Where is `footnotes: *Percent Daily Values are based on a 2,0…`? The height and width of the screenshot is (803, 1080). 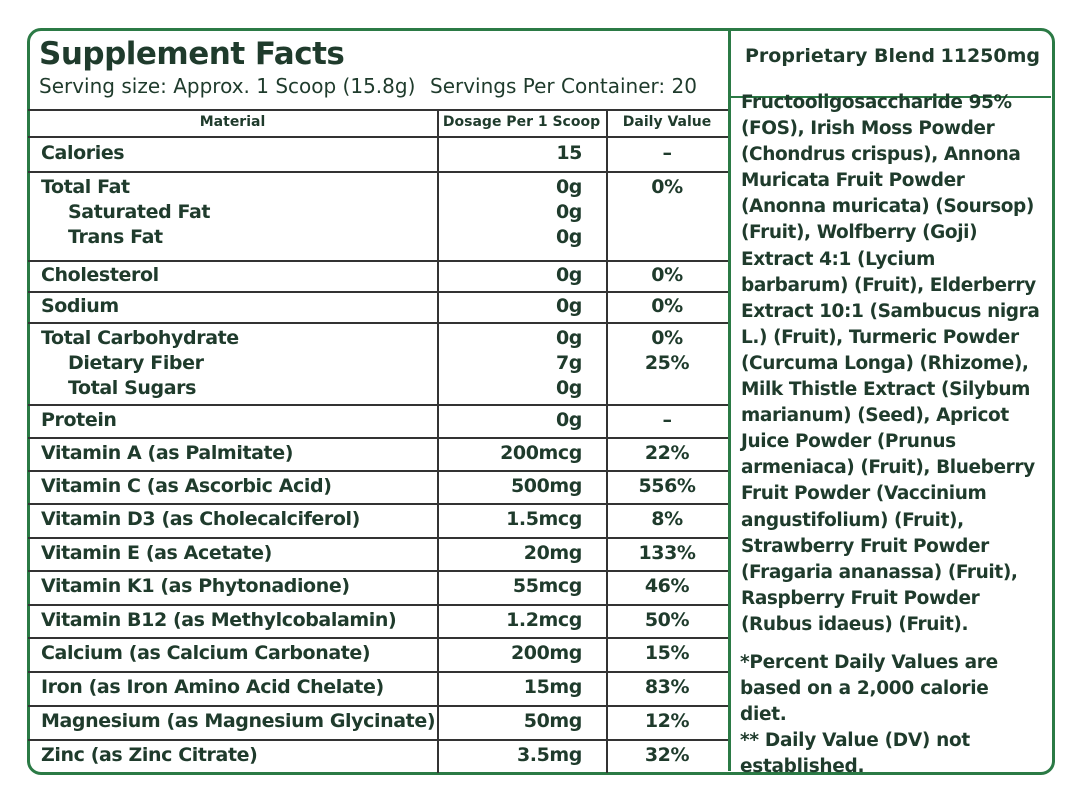 footnotes: *Percent Daily Values are based on a 2,0… is located at coordinates (890, 715).